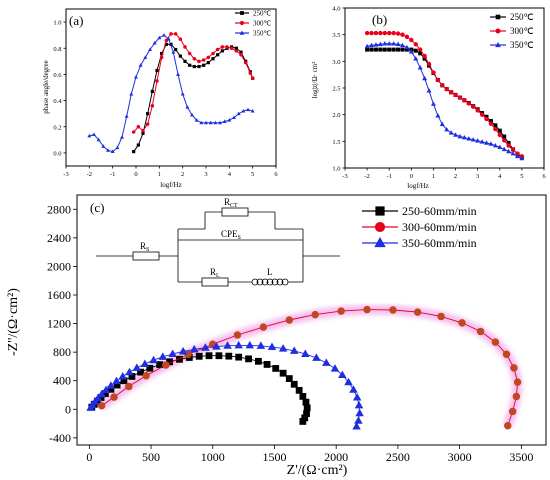  Describe the element at coordinates (255, 282) in the screenshot. I see `coil-turn` at that location.